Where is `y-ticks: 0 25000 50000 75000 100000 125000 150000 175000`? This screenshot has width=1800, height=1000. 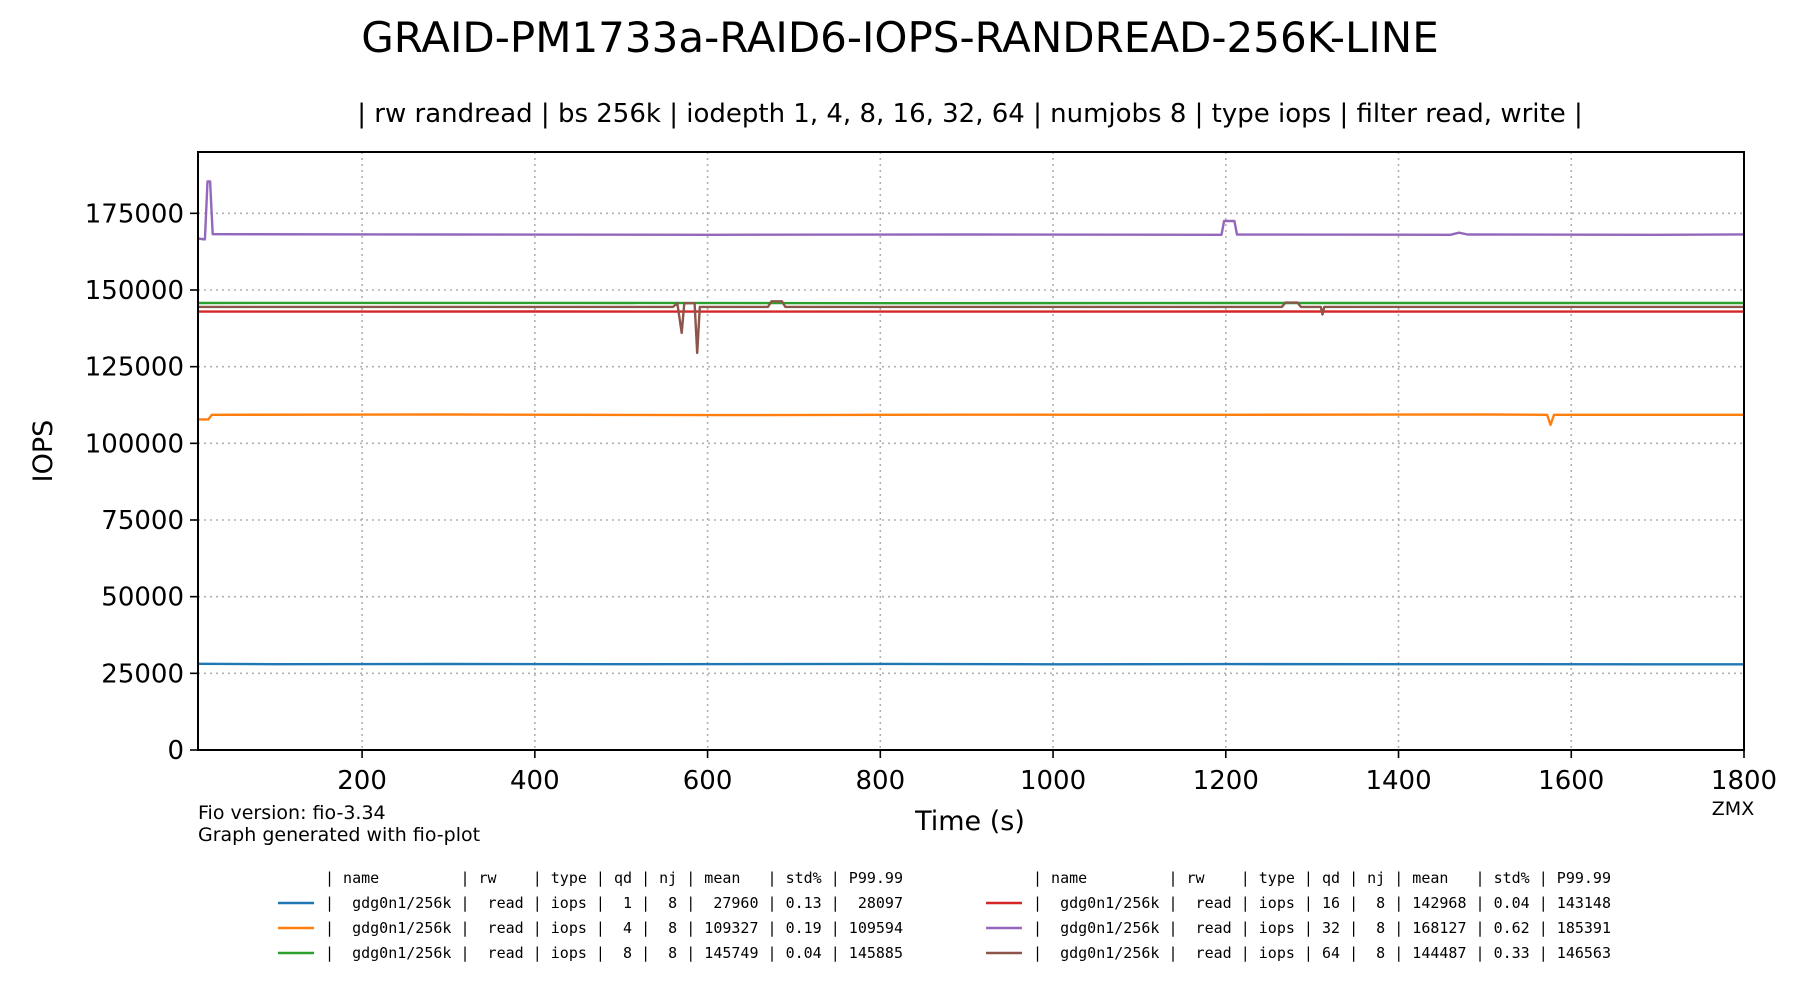 y-ticks: 0 25000 50000 75000 100000 125000 150000 175000 is located at coordinates (141, 482).